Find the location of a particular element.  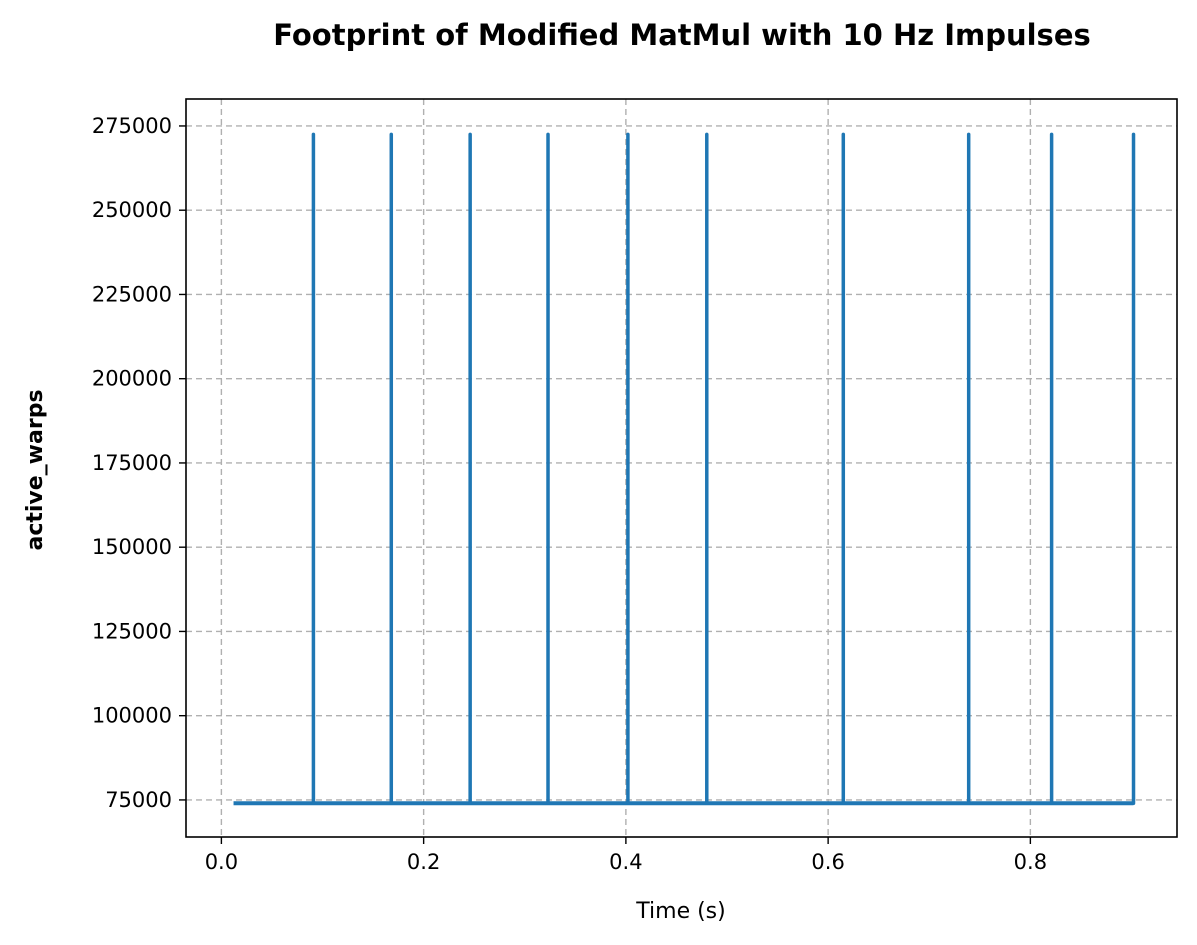

y-tick-label: 200000 is located at coordinates (132, 379).